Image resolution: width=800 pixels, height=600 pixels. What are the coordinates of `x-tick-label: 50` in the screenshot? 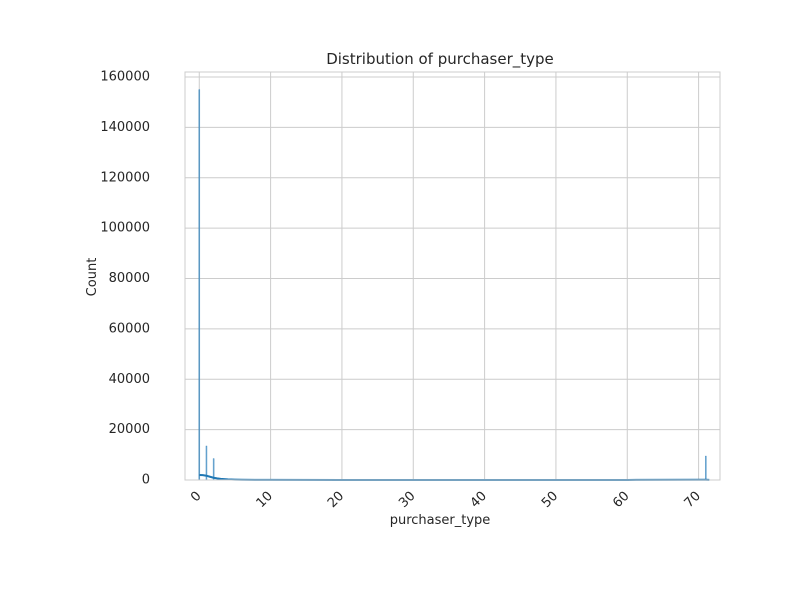 It's located at (550, 500).